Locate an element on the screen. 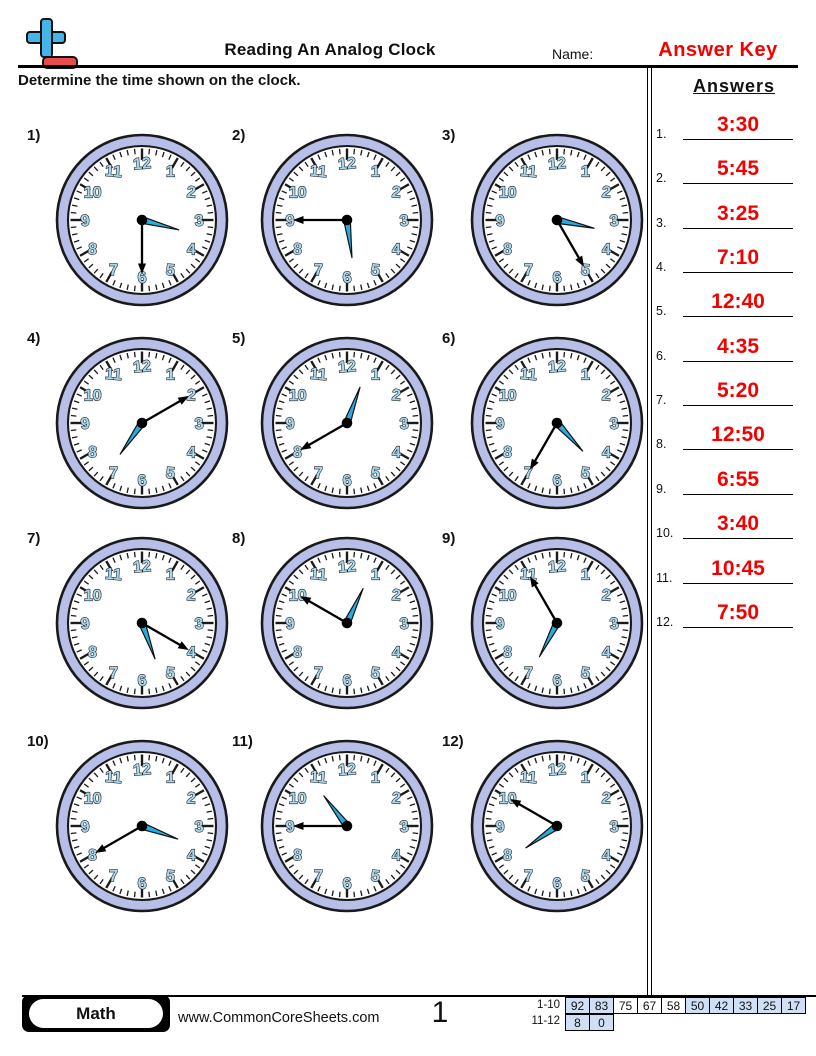 Image resolution: width=816 pixels, height=1056 pixels. clock-numeral: 11 is located at coordinates (318, 778).